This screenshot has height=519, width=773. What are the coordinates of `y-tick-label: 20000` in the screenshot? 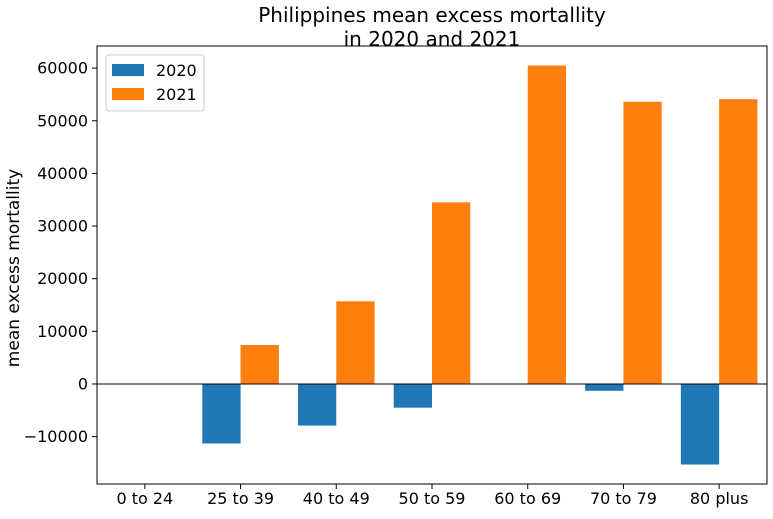 It's located at (62, 278).